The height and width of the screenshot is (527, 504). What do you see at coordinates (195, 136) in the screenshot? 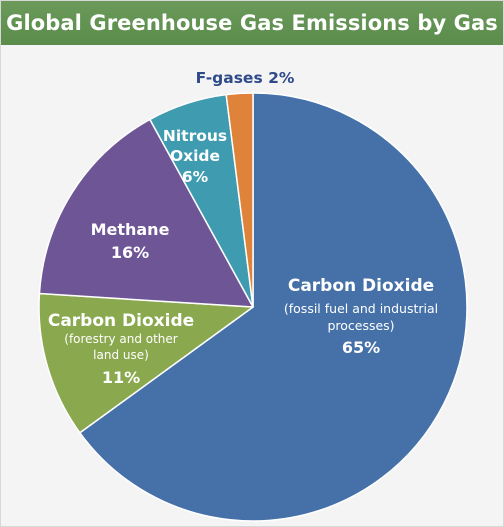
I see `label-nitrous-name-1: Nitrous` at bounding box center [195, 136].